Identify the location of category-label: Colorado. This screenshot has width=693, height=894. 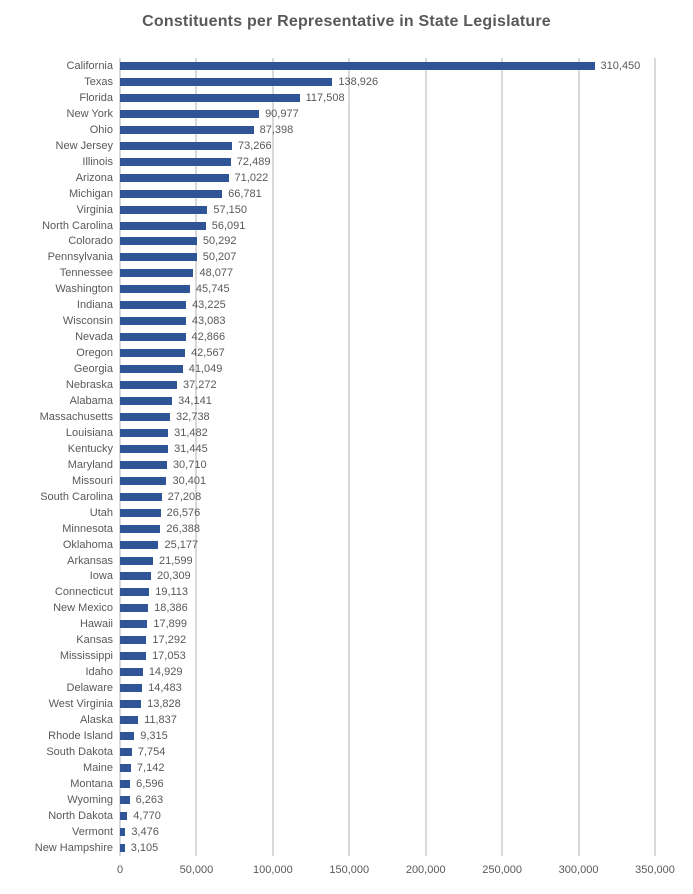
(90, 241).